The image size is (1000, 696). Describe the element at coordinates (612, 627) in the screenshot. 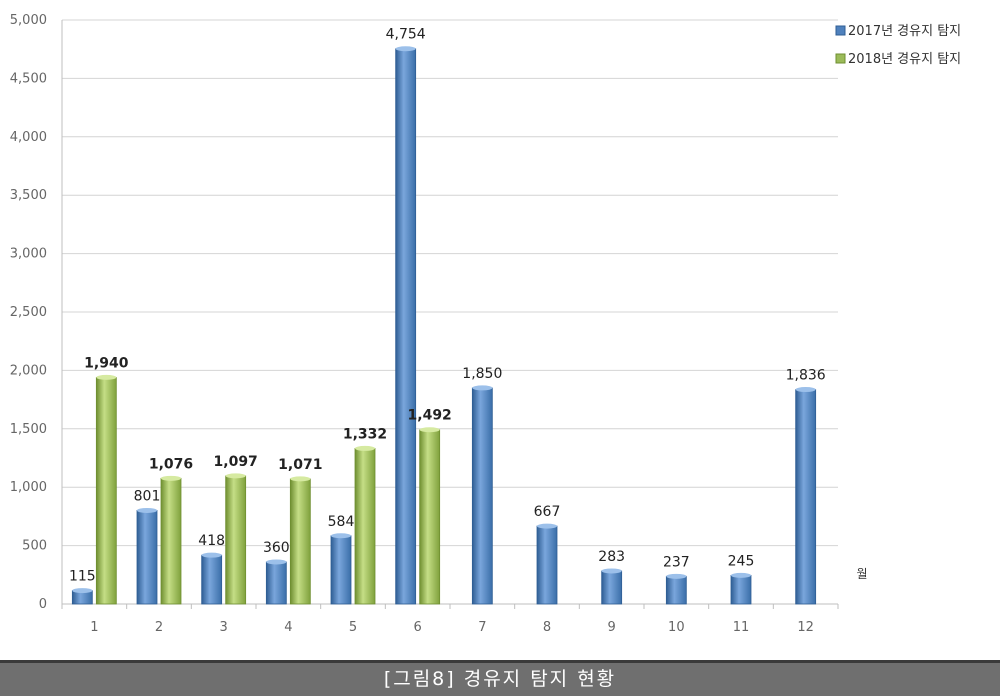

I see `x-tick-label: 9` at that location.